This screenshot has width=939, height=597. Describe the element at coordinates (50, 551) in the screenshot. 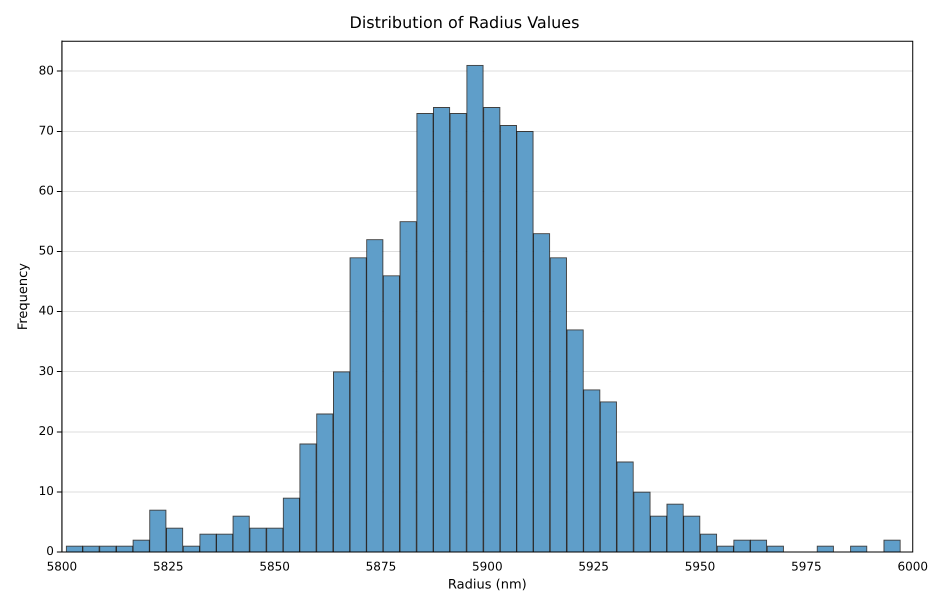

I see `y-tick-label: 0` at that location.